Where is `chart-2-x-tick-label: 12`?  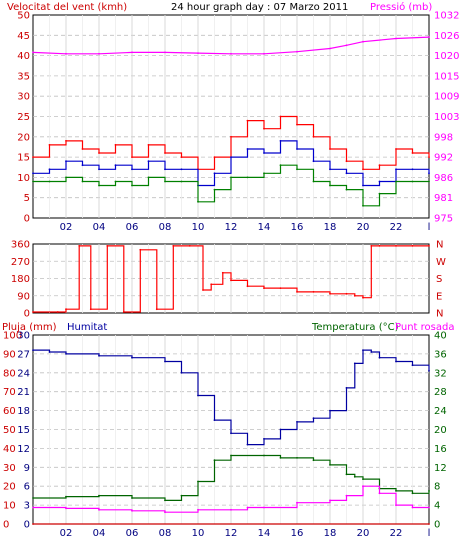 chart-2-x-tick-label: 12 is located at coordinates (231, 533).